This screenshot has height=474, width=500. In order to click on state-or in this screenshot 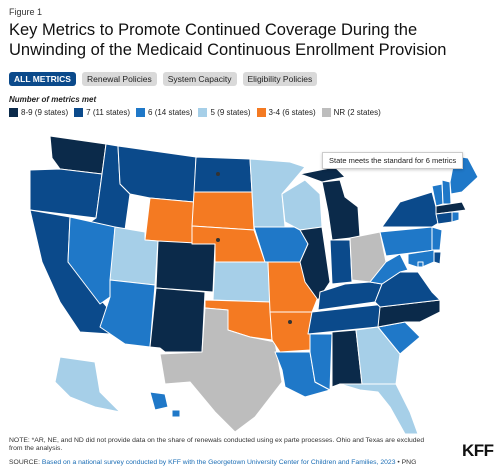, I will do `click(66, 193)`.